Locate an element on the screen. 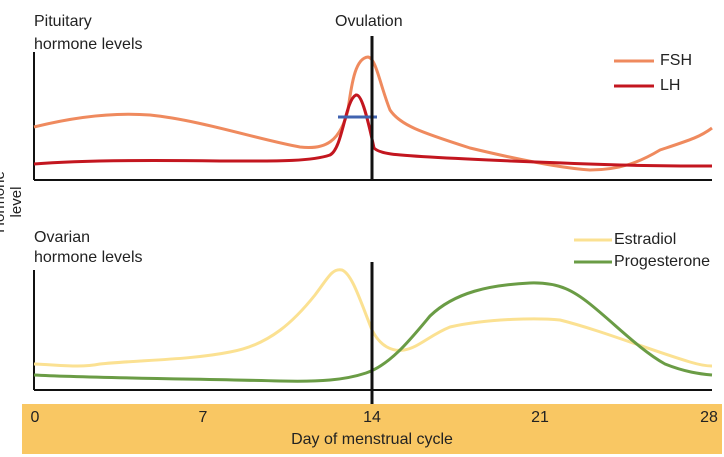 Image resolution: width=724 pixels, height=457 pixels. day-axis-band is located at coordinates (372, 429).